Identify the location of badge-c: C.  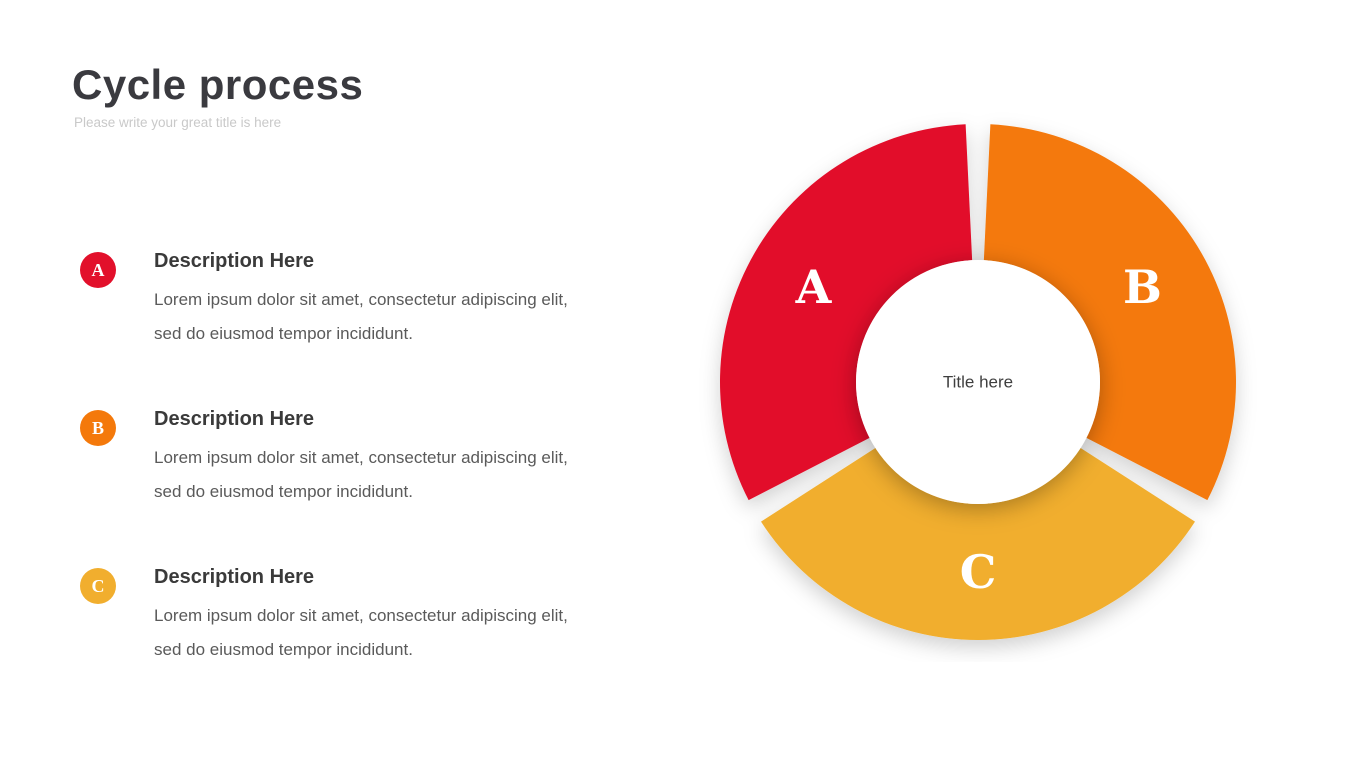
(98, 586).